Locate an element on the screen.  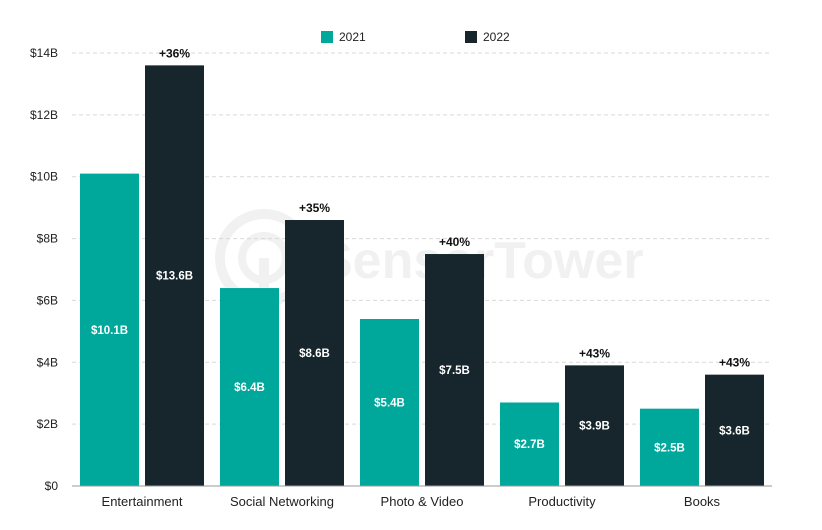
y-tick-label: $8B is located at coordinates (47, 239).